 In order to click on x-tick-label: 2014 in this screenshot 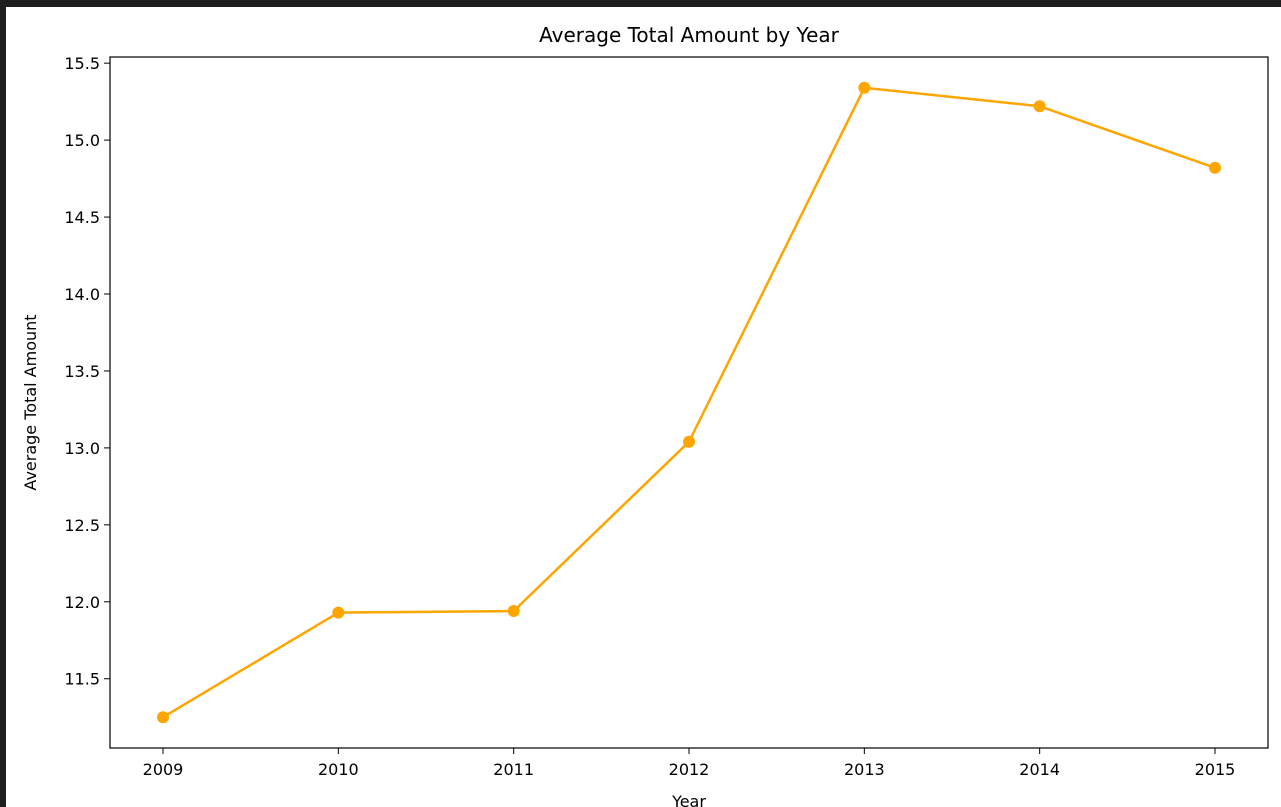, I will do `click(1039, 769)`.